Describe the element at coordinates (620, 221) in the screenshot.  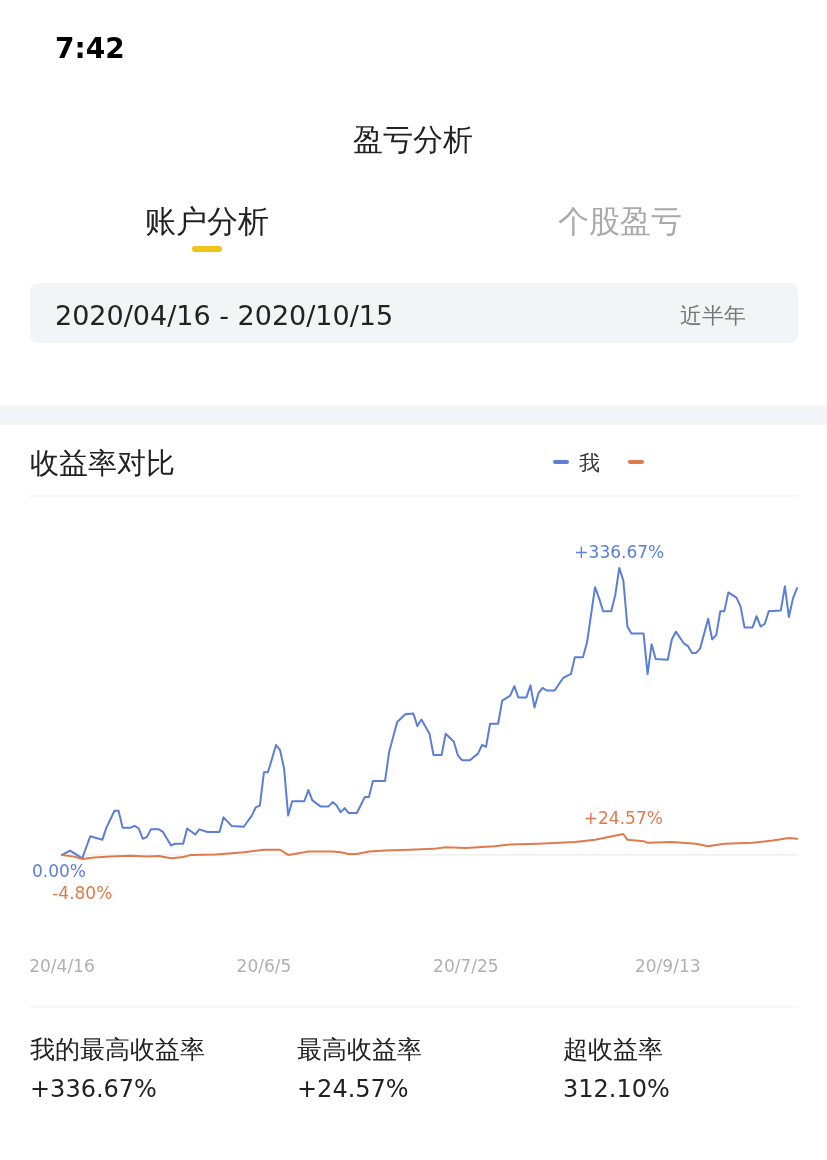
I see `text: 个股盈亏` at that location.